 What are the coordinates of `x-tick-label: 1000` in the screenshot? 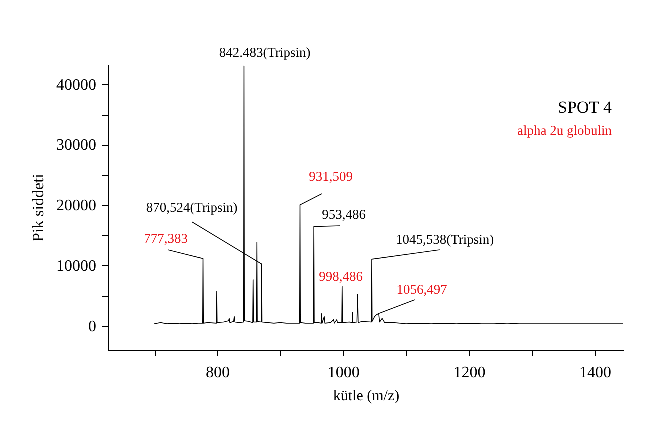 It's located at (344, 373).